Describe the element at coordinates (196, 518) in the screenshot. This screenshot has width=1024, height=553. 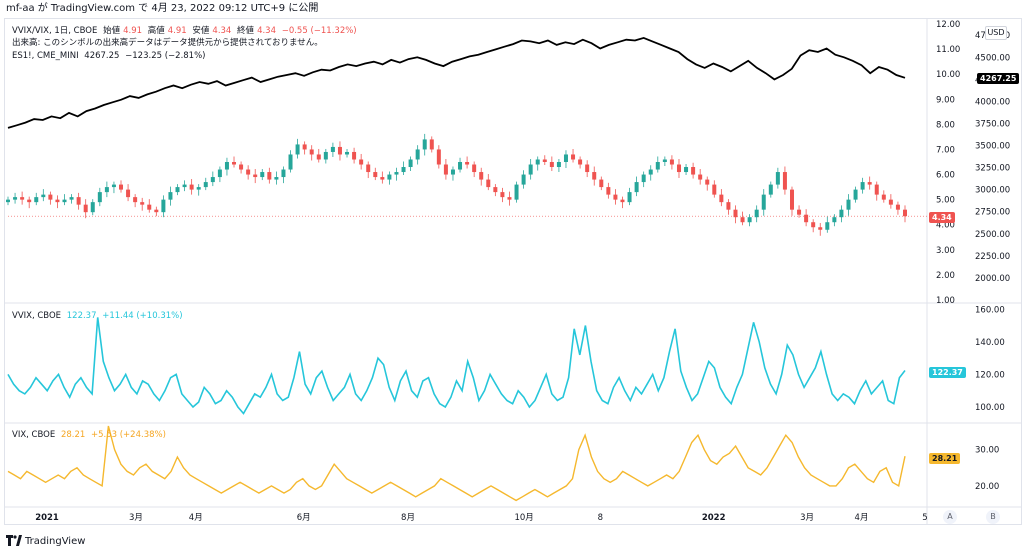
I see `time-axis-label: 4月` at that location.